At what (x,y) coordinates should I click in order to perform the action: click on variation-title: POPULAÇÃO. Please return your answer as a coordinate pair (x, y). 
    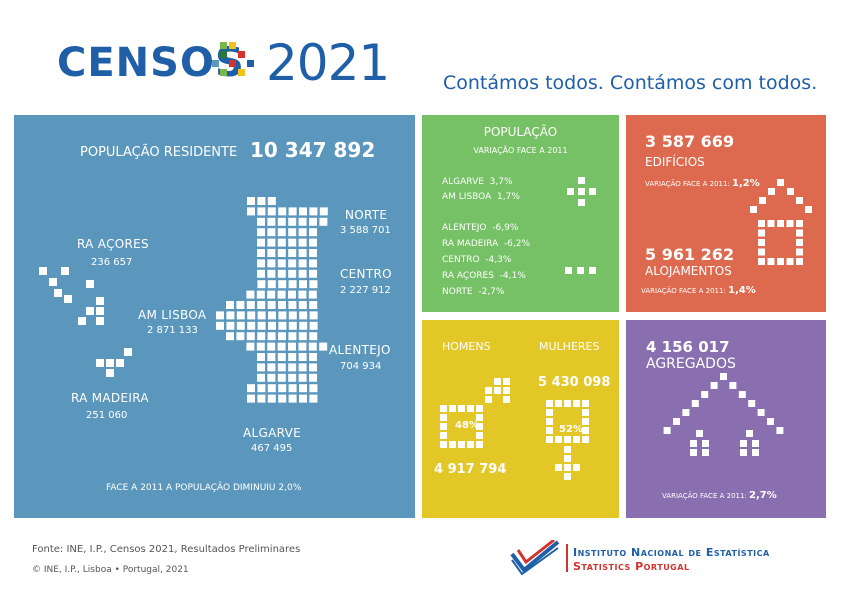
    Looking at the image, I should click on (520, 132).